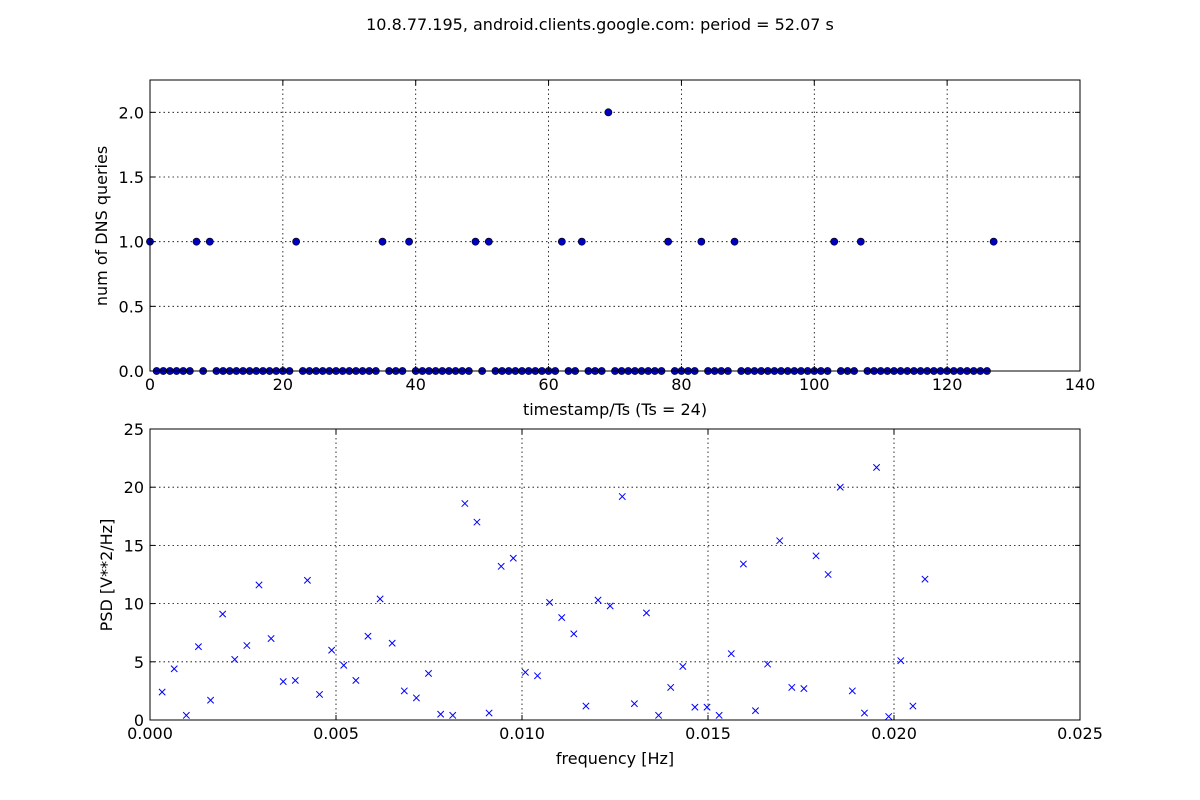  I want to click on bottom-y-tick-label: 5, so click(139, 662).